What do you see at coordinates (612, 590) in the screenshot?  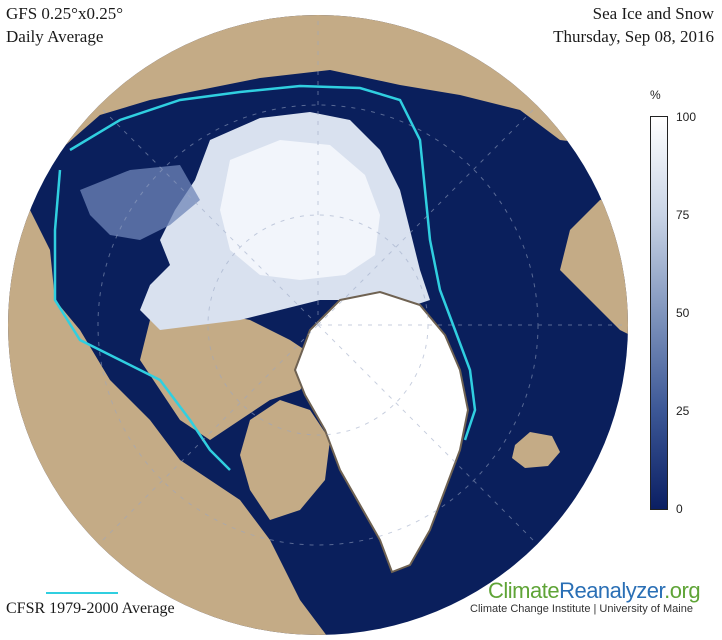 I see `brand-part-reanalyzer: Reanalyzer` at bounding box center [612, 590].